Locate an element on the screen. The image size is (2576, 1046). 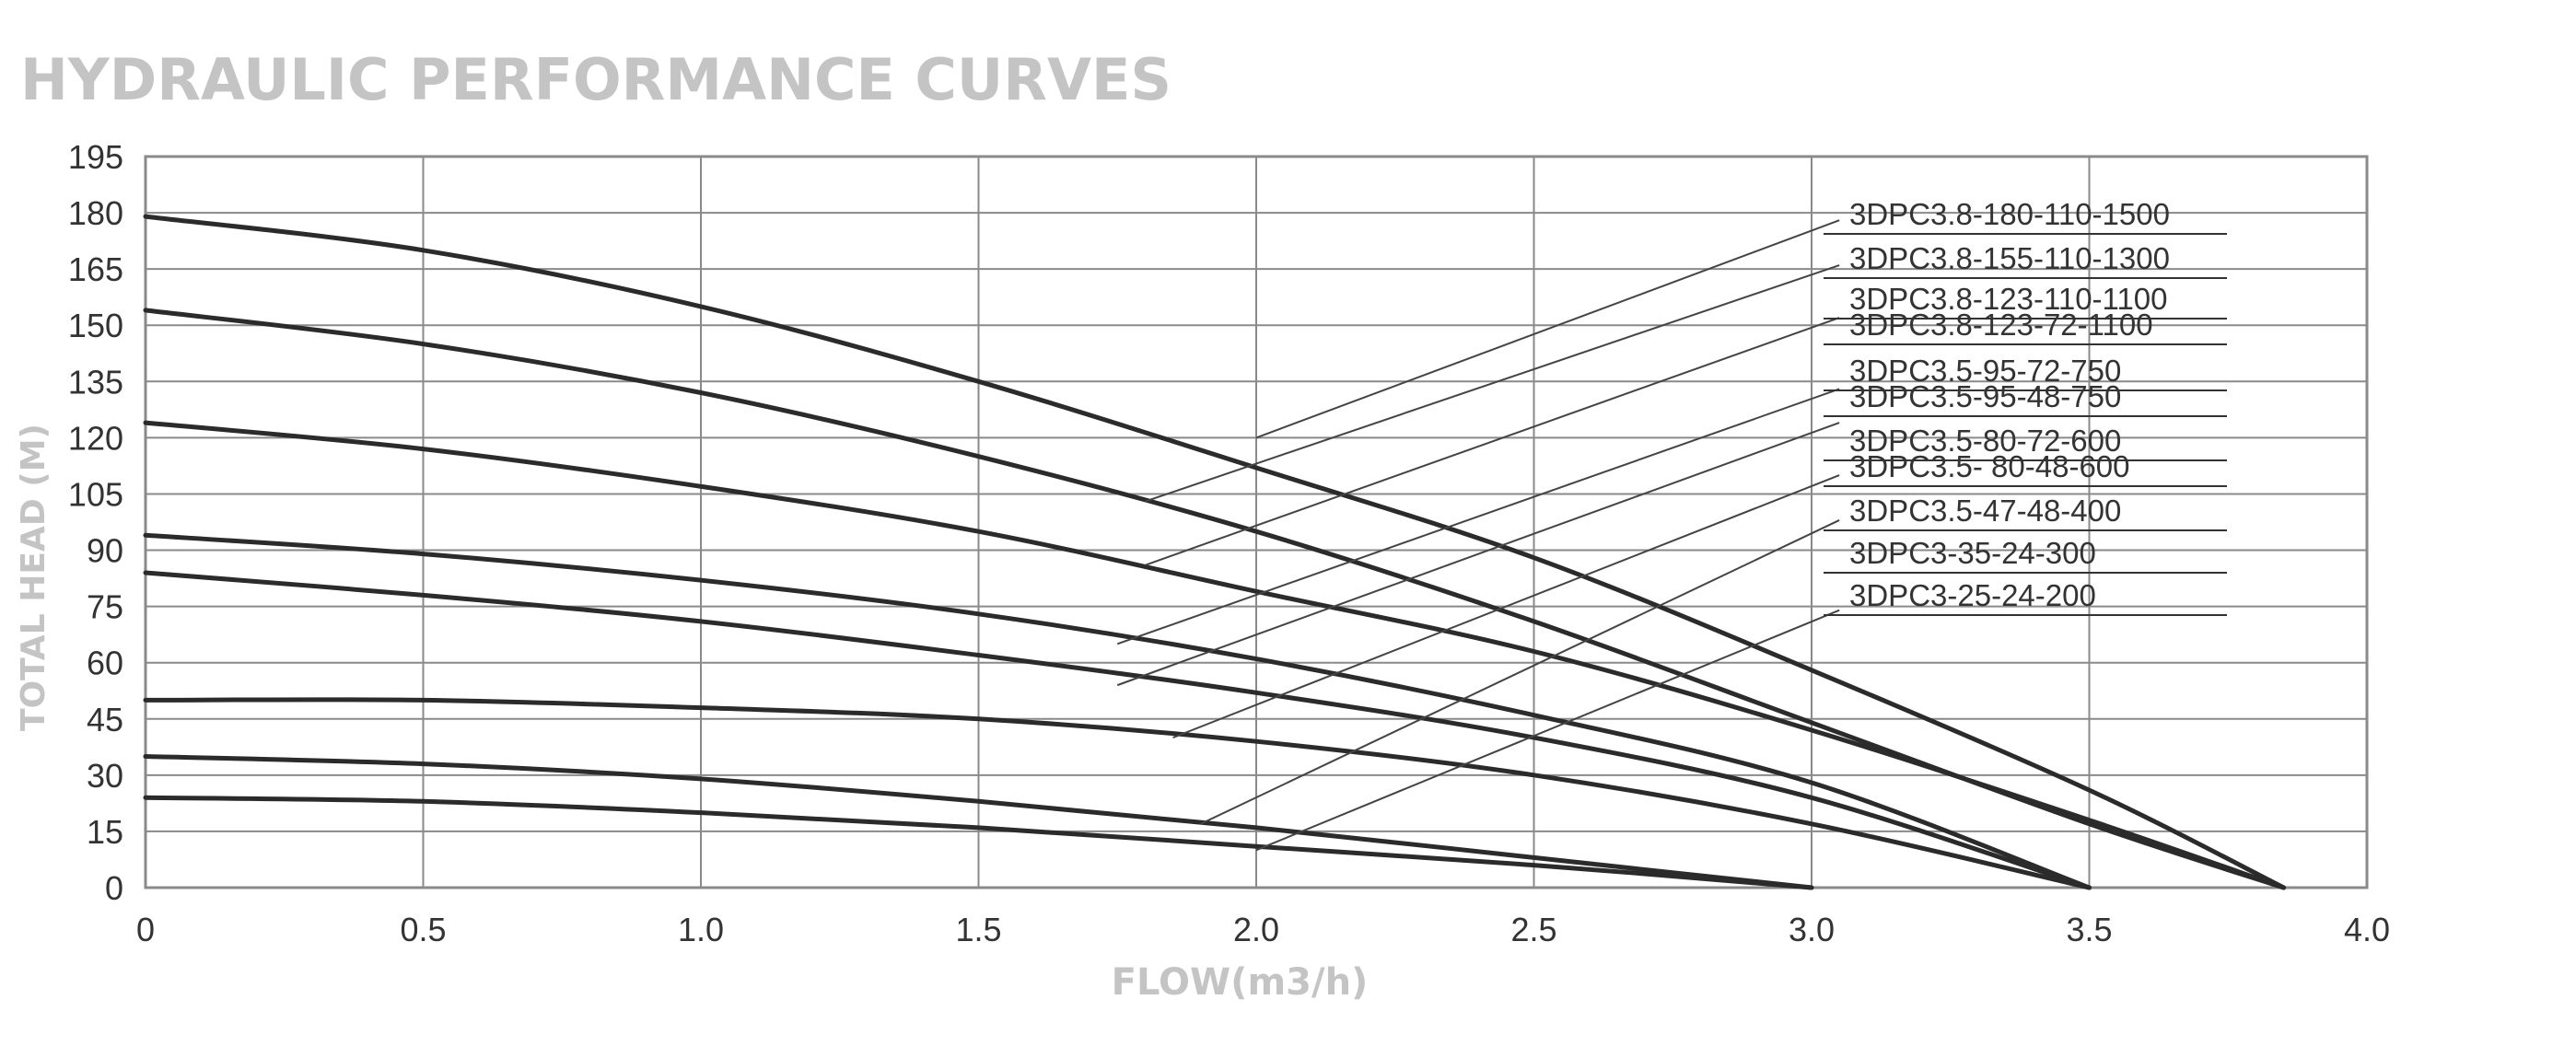
x-tick-label: 4.0 is located at coordinates (2367, 929).